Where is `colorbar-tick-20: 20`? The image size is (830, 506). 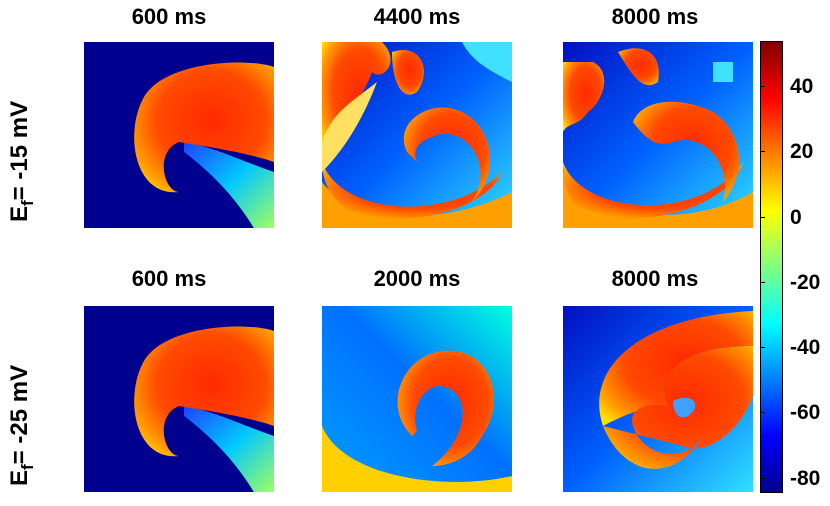 colorbar-tick-20: 20 is located at coordinates (802, 151).